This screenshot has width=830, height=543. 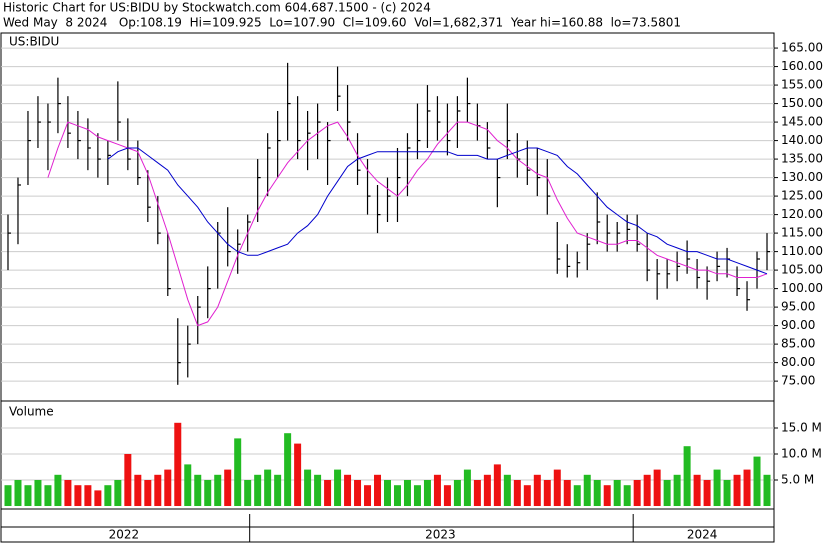 I want to click on y-tick-label: 155.00, so click(x=802, y=85).